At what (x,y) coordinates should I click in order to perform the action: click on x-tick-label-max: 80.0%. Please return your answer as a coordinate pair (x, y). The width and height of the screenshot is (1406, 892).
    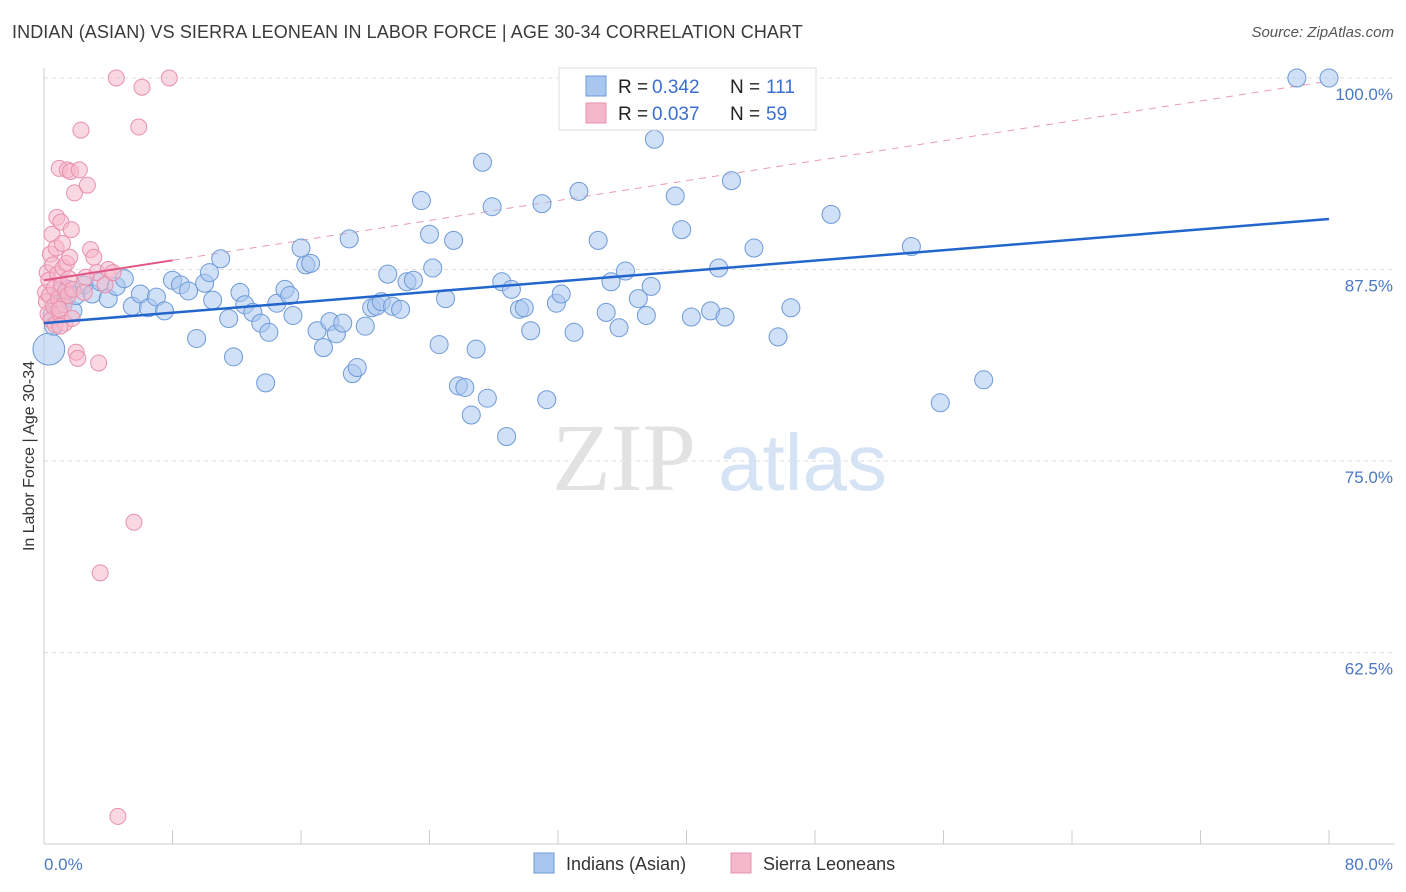
    Looking at the image, I should click on (1369, 864).